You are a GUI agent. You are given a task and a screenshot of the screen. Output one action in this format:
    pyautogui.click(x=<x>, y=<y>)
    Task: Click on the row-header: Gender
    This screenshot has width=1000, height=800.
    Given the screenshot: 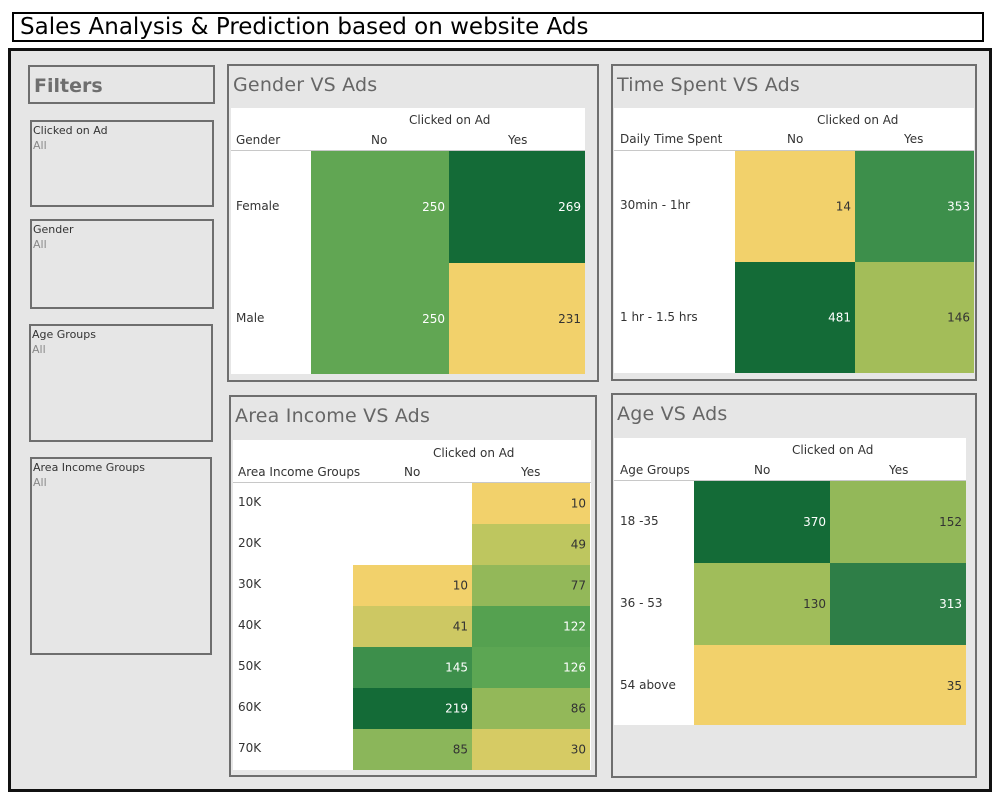 What is the action you would take?
    pyautogui.click(x=258, y=140)
    